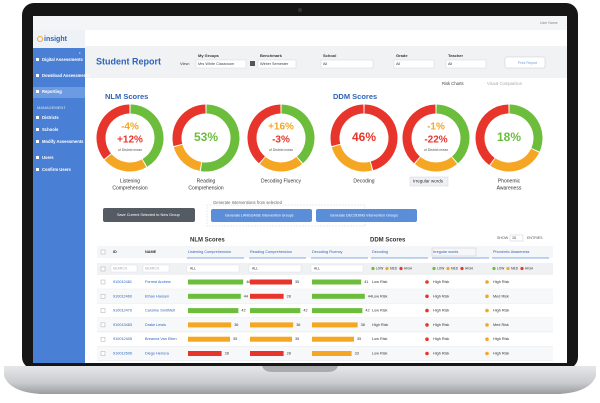 The image size is (600, 403). What do you see at coordinates (516, 238) in the screenshot?
I see `entries-select` at bounding box center [516, 238].